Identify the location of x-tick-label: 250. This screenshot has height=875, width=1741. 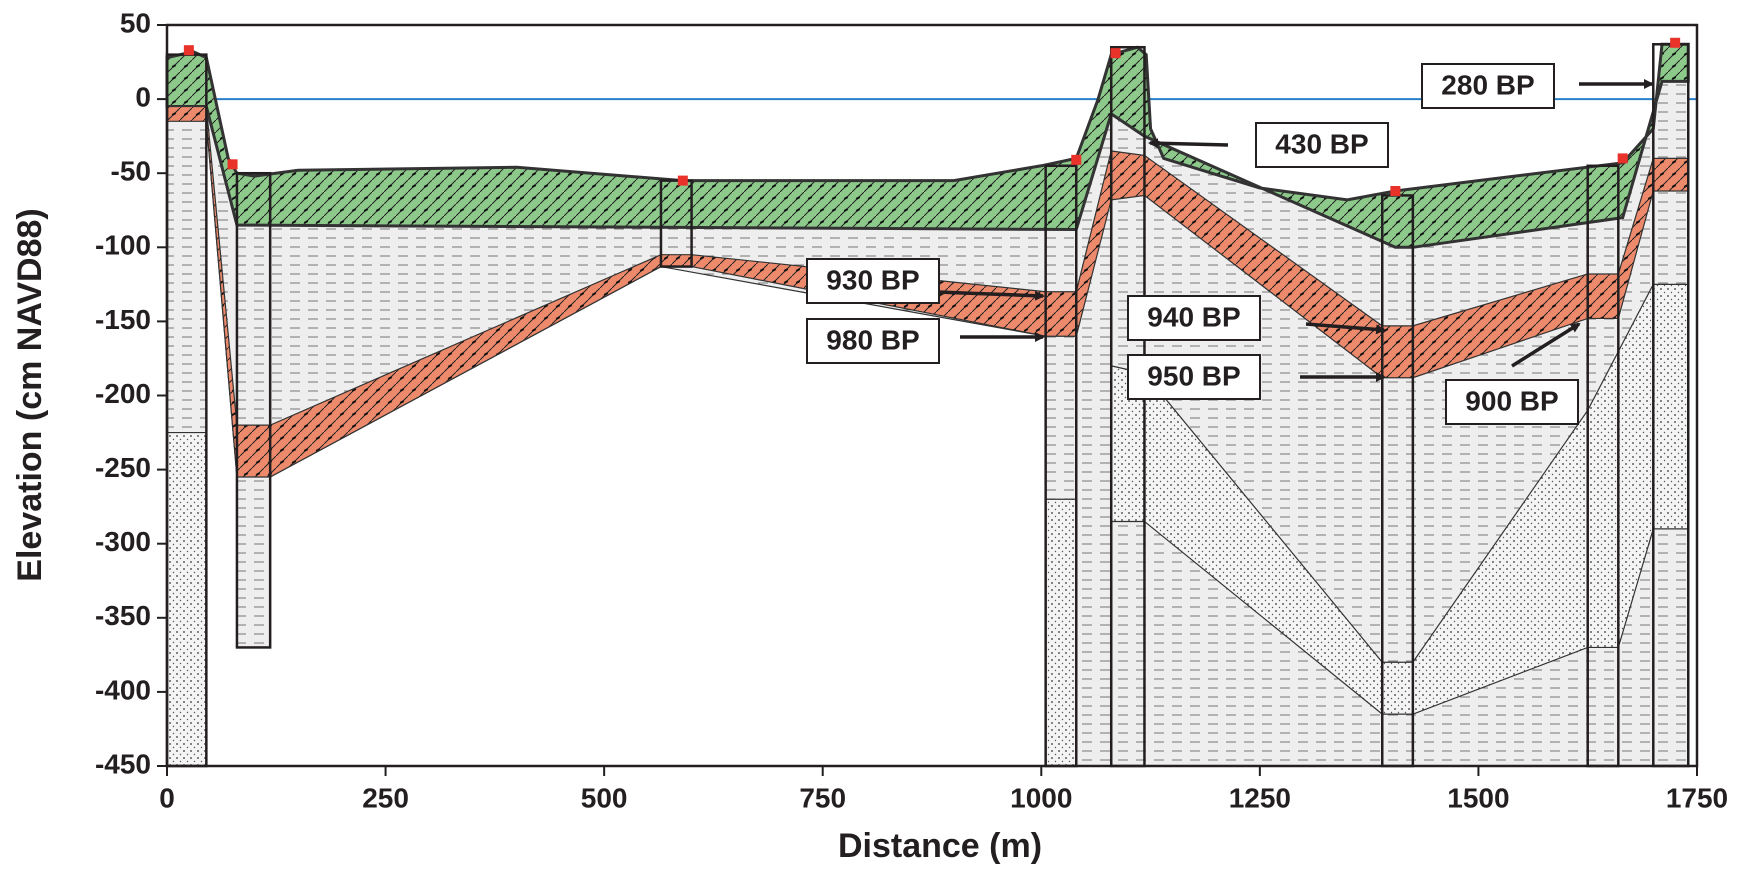
(385, 797).